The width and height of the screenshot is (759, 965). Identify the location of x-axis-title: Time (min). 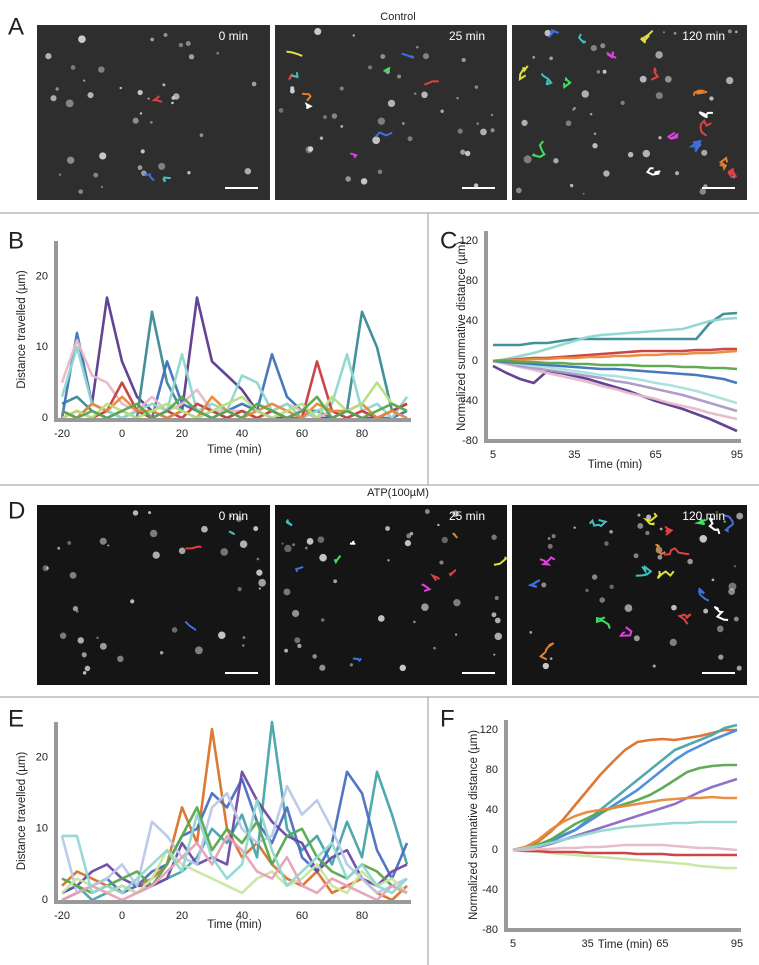
(234, 925).